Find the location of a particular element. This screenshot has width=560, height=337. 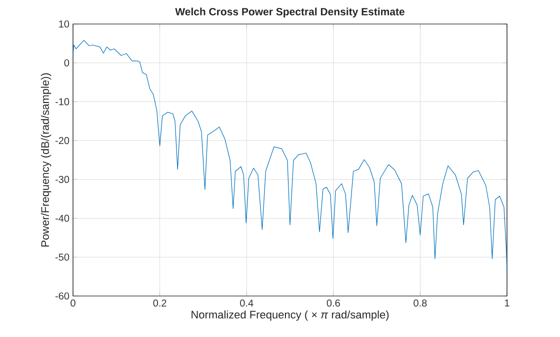

chart-title: Welch Cross Power Spectral Density Estimate is located at coordinates (289, 13).